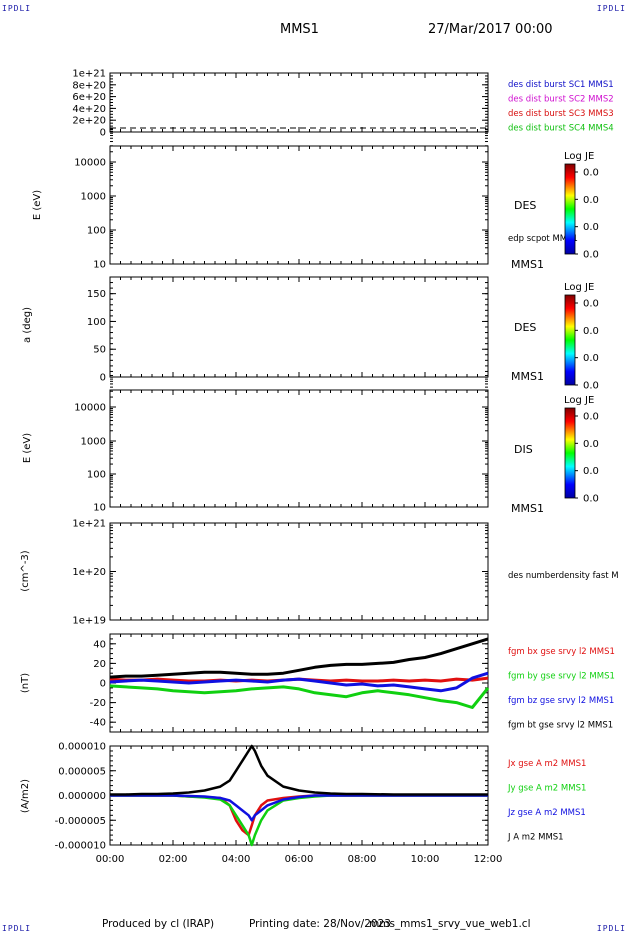 This screenshot has height=934, width=630. What do you see at coordinates (299, 327) in the screenshot?
I see `des-pa-frame` at bounding box center [299, 327].